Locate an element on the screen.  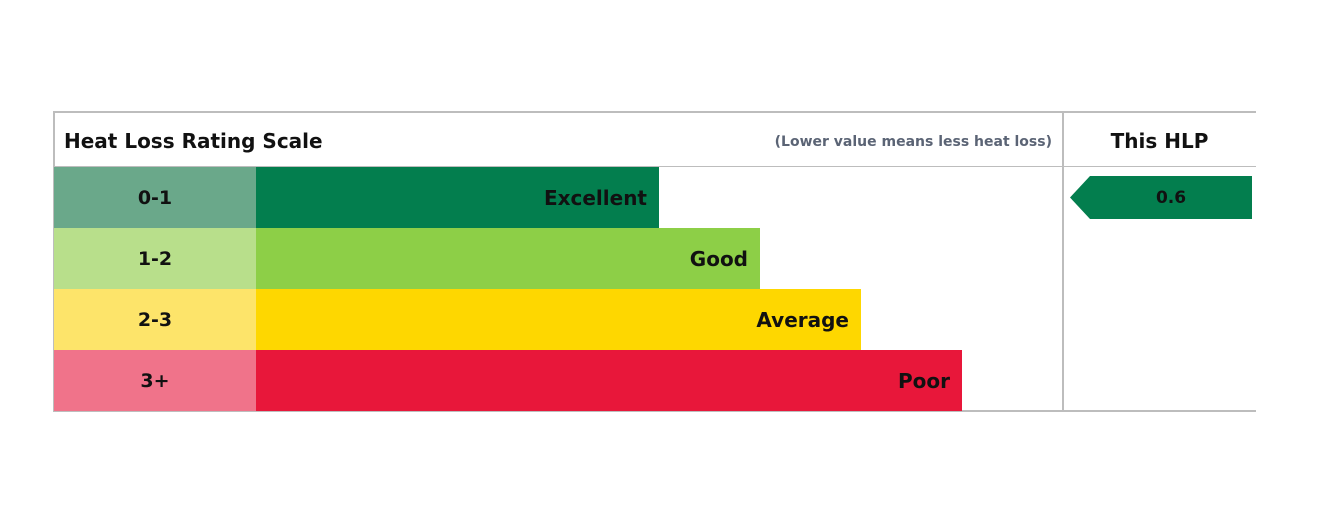
hlp-arrow is located at coordinates (1161, 197).